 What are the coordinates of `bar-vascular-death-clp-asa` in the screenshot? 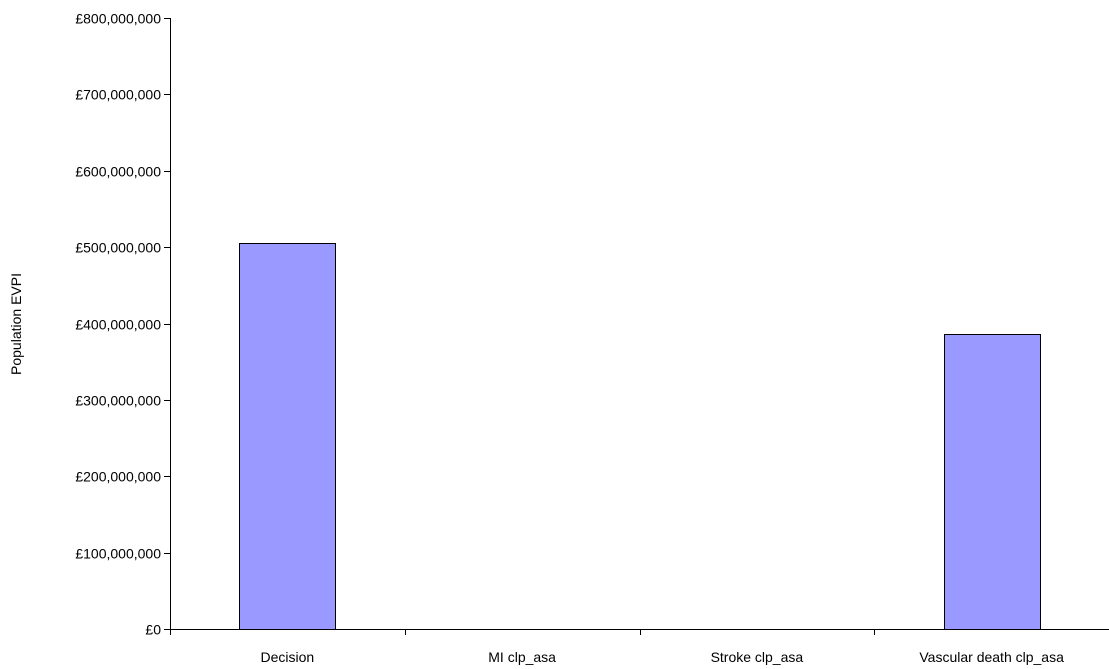 It's located at (992, 482).